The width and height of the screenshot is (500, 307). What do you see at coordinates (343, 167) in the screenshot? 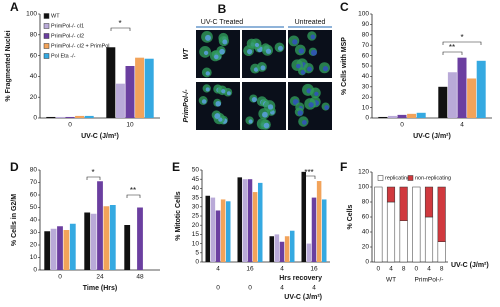
I see `panel-label: F` at bounding box center [343, 167].